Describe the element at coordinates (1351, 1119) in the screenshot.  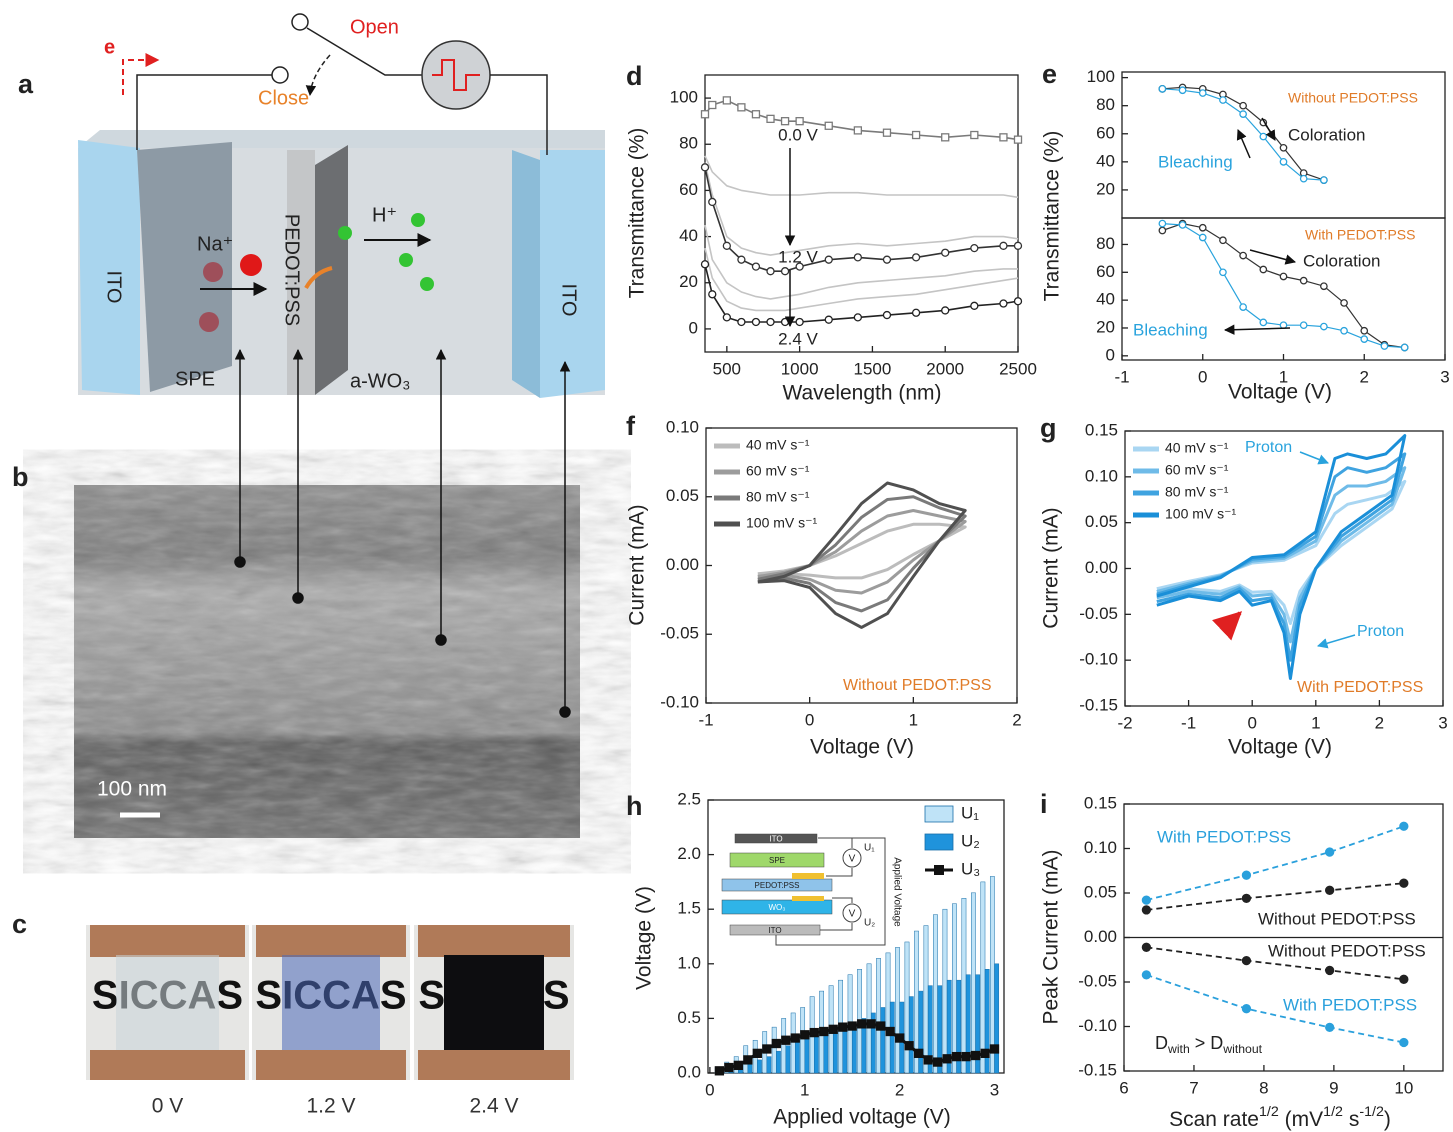
I see `x-axis-title-part: s` at that location.